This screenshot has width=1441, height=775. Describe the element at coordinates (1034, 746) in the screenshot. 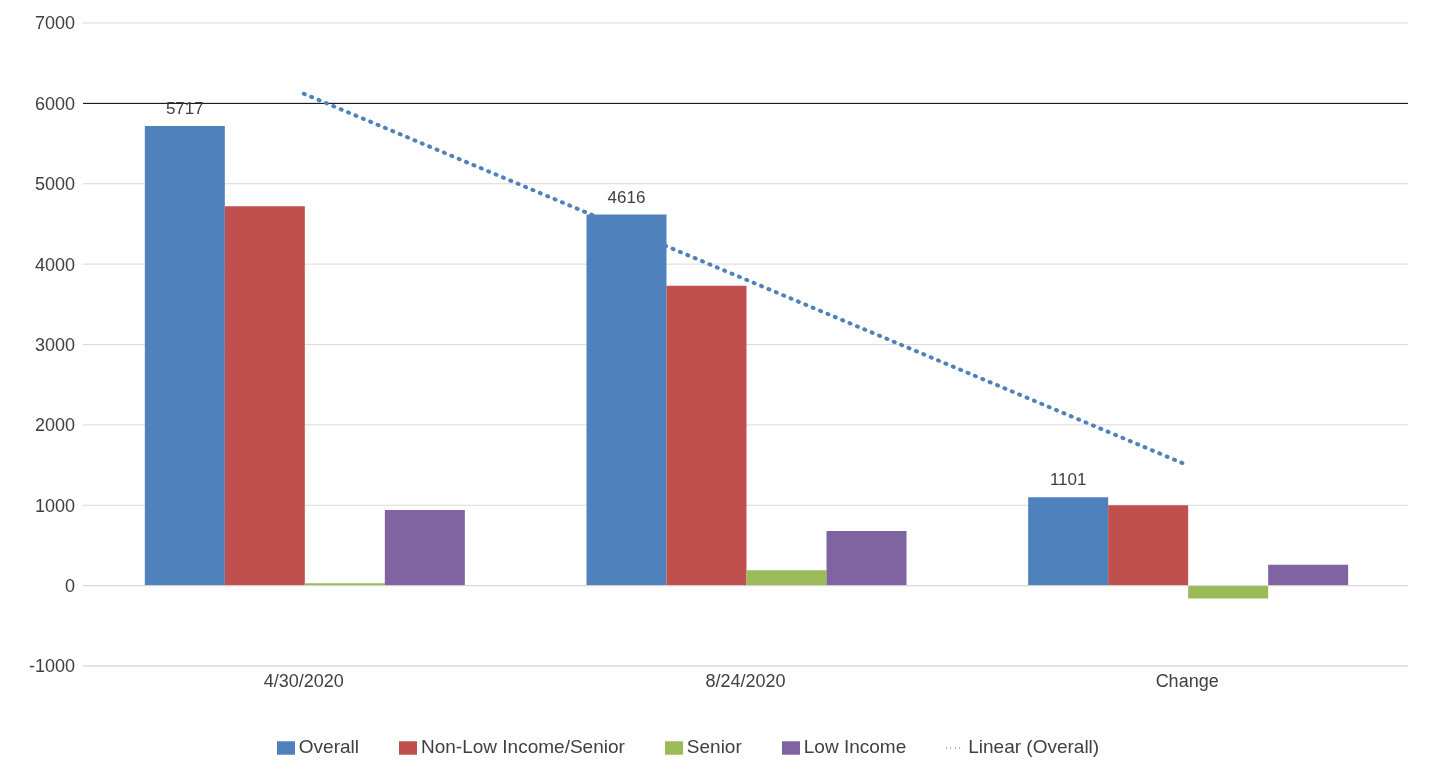

I see `legend-label: Linear (Overall)` at that location.